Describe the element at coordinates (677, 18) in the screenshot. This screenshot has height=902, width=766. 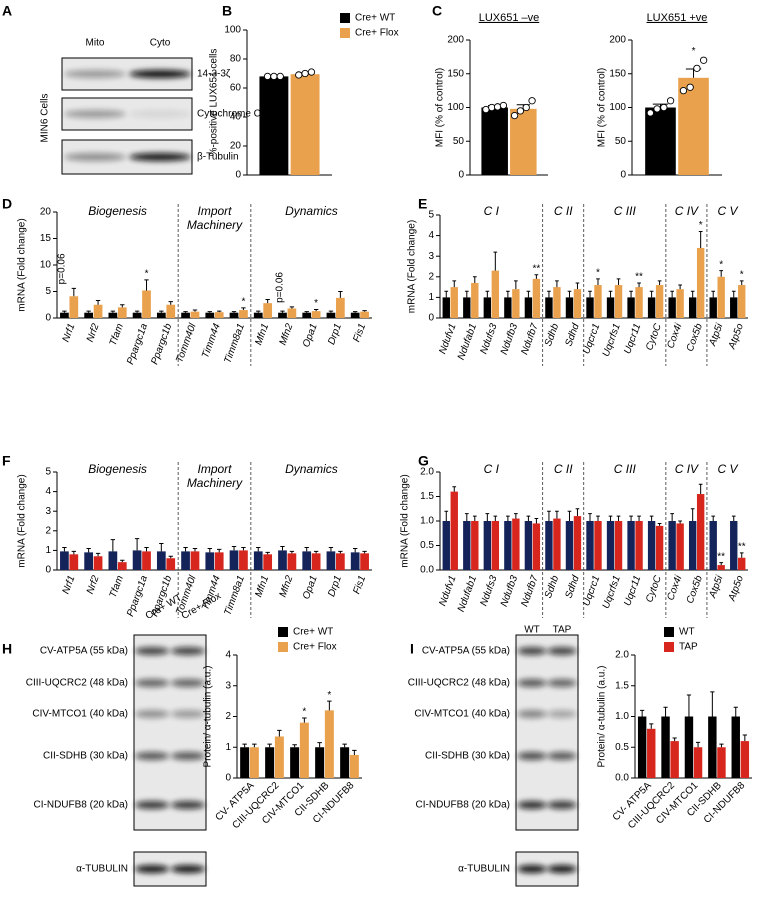
I see `chart-title: LUX651 +ve` at that location.